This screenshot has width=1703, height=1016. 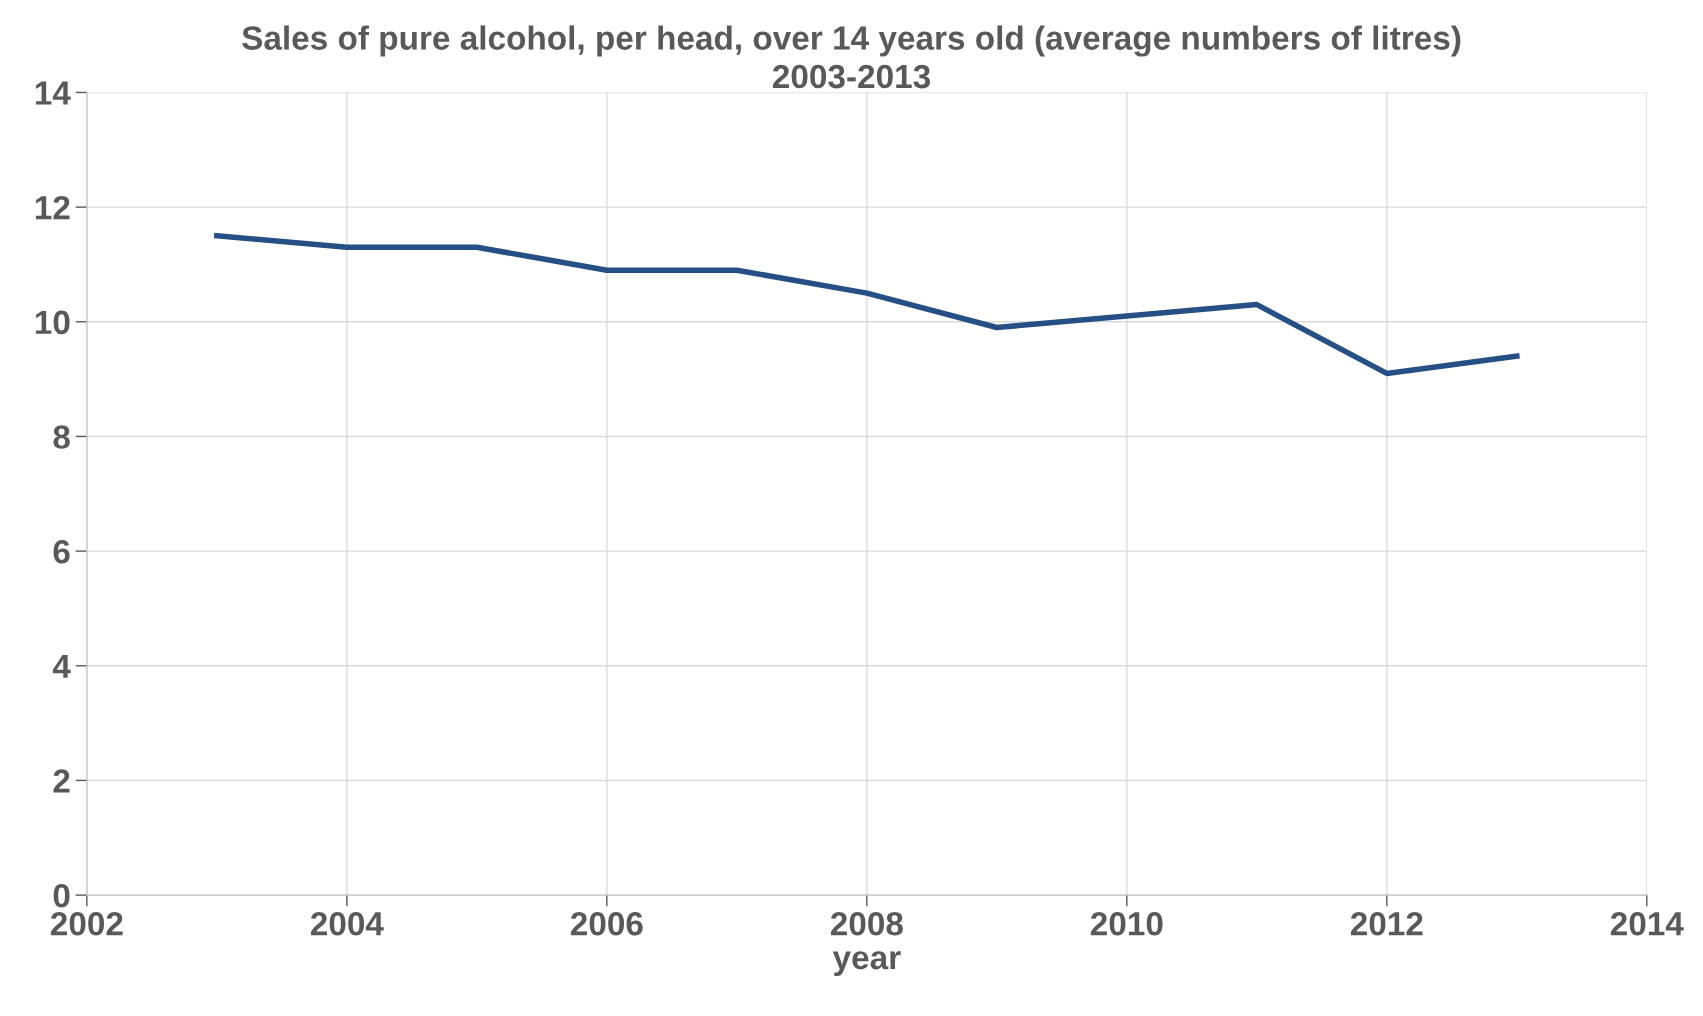 What do you see at coordinates (61, 895) in the screenshot?
I see `y-tick-label: 0` at bounding box center [61, 895].